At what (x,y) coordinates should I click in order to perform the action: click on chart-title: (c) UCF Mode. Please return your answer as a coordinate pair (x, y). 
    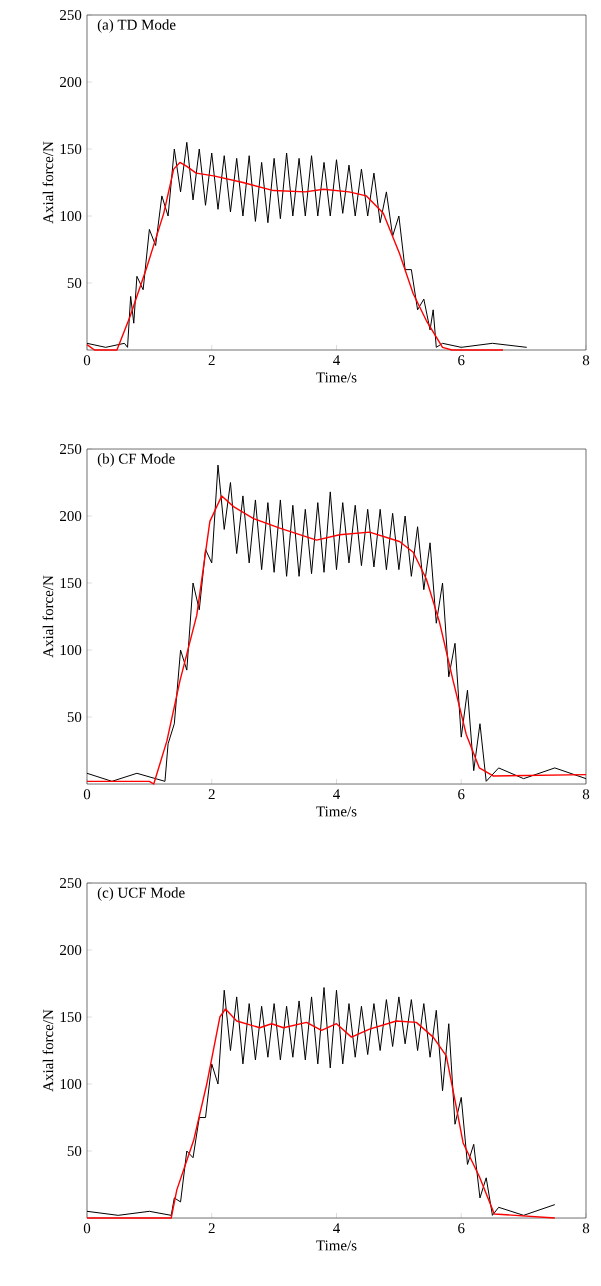
    Looking at the image, I should click on (141, 894).